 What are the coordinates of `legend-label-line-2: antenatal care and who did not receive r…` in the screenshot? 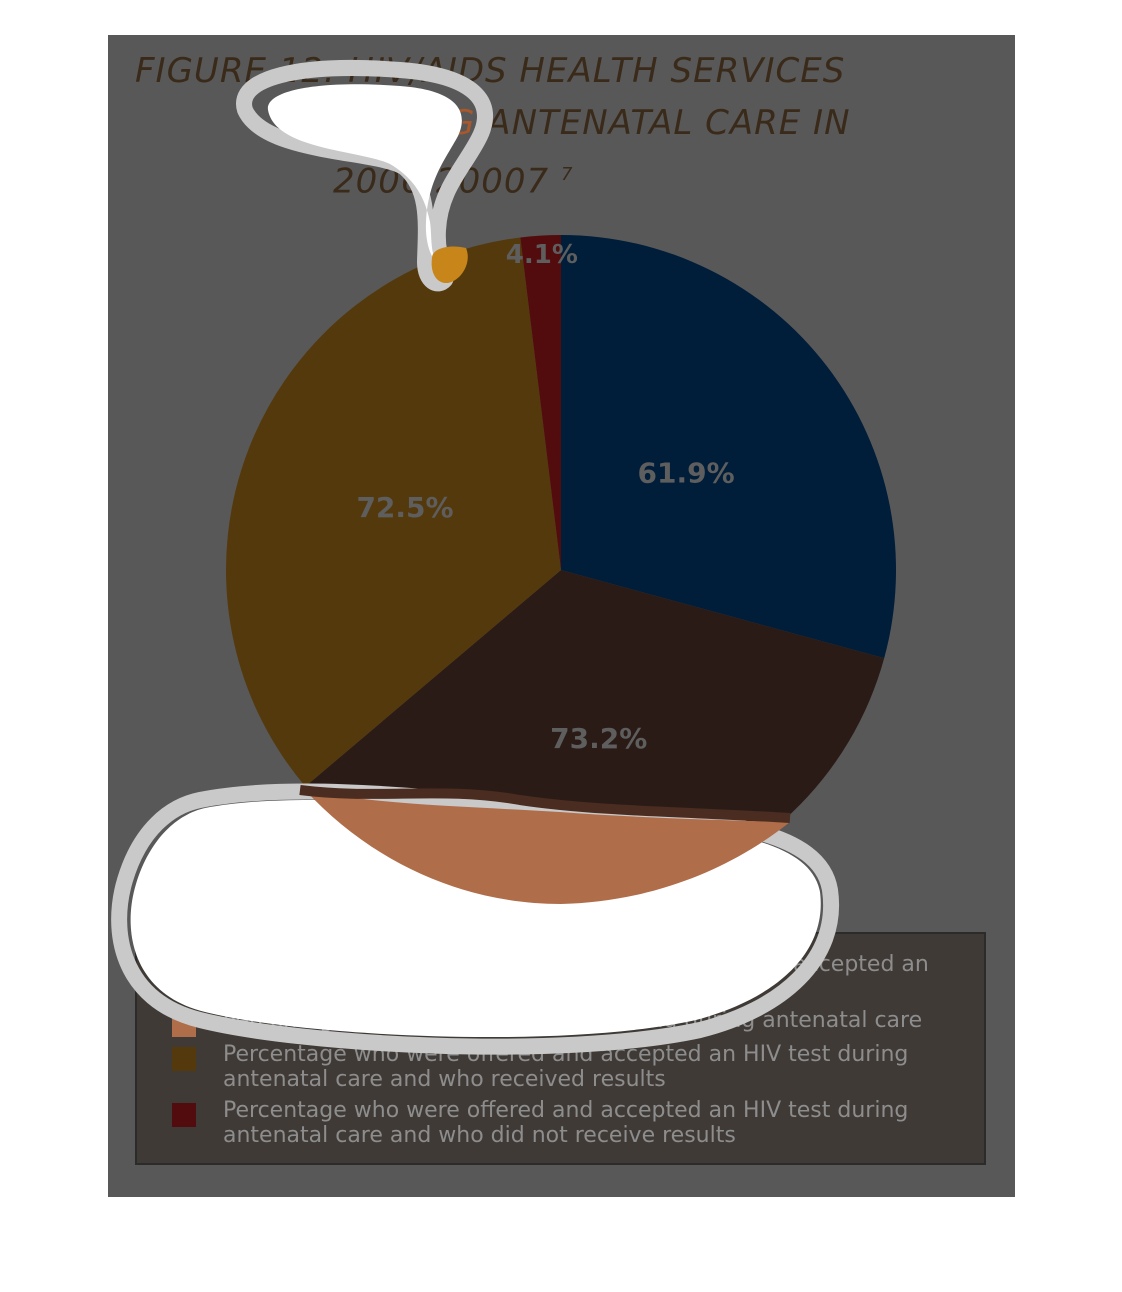 It's located at (479, 1135).